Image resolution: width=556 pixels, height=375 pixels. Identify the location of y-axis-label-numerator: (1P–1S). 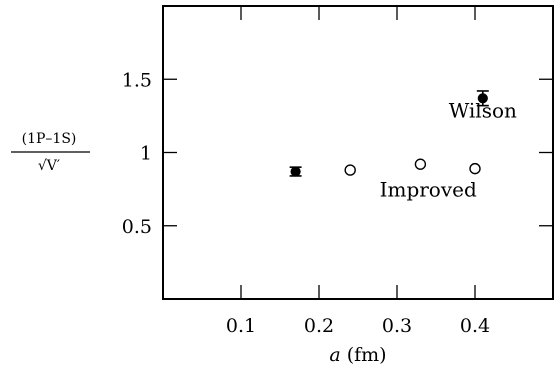
(49, 139).